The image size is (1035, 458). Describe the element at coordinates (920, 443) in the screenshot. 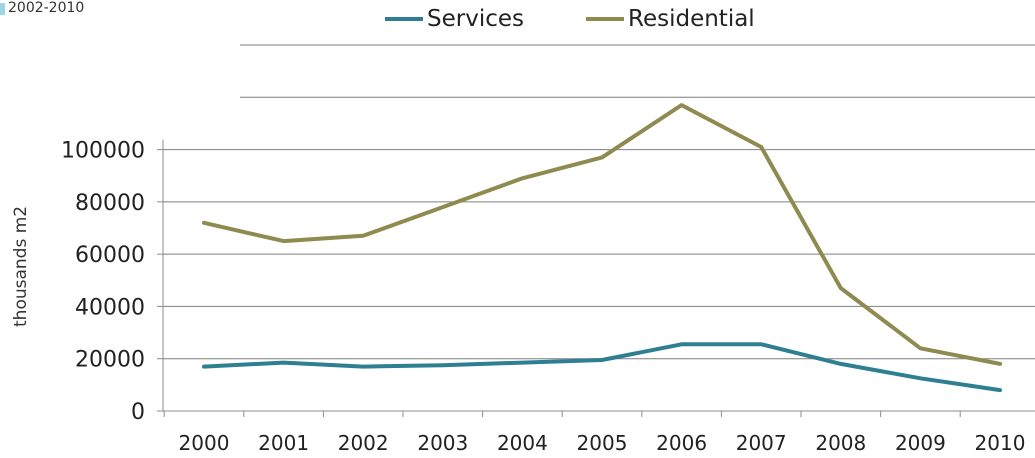

I see `x-tick-label: 2009` at that location.